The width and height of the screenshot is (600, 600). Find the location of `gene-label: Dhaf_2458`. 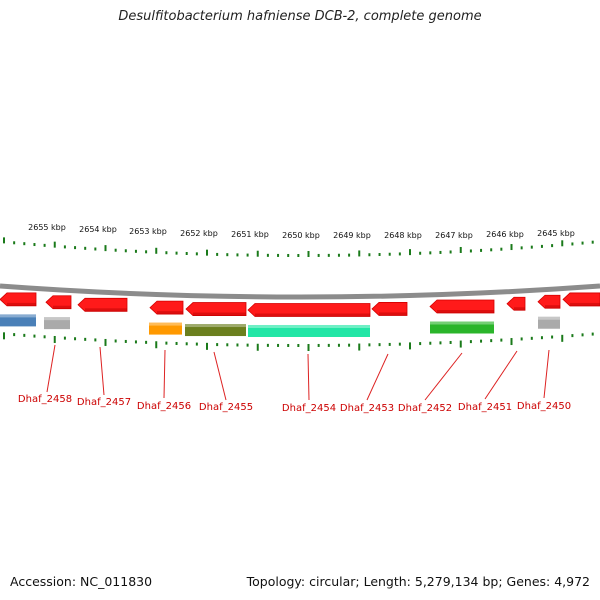

gene-label: Dhaf_2458 is located at coordinates (45, 399).